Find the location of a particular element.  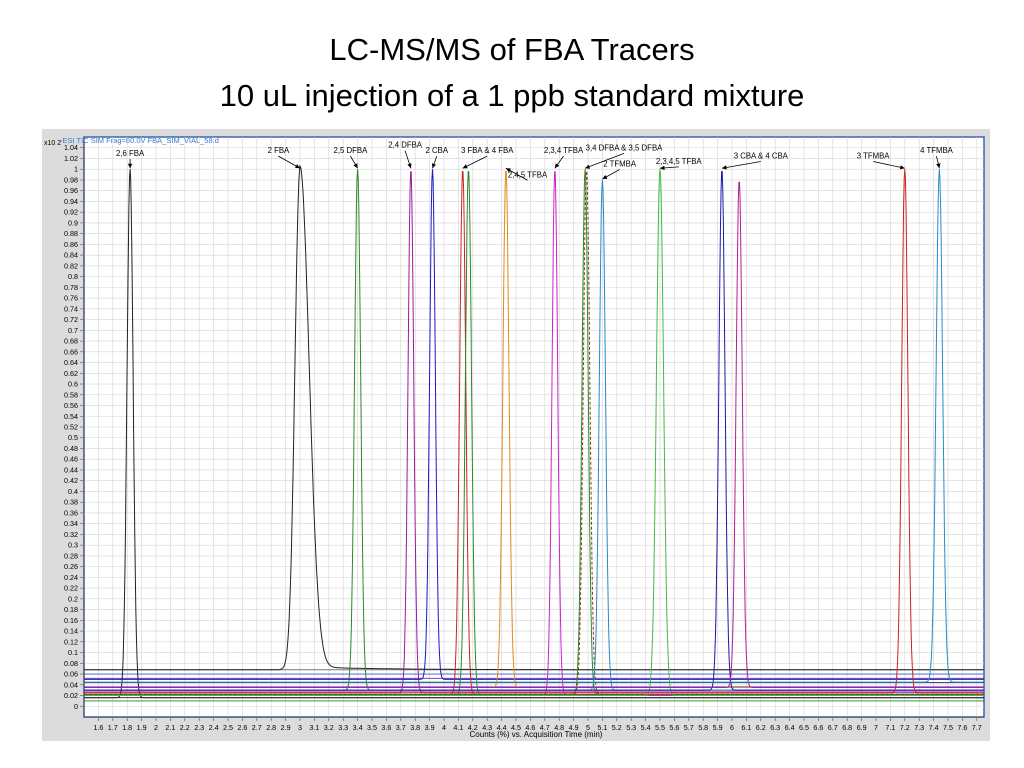

x-tick-label: 5.9 is located at coordinates (718, 727).